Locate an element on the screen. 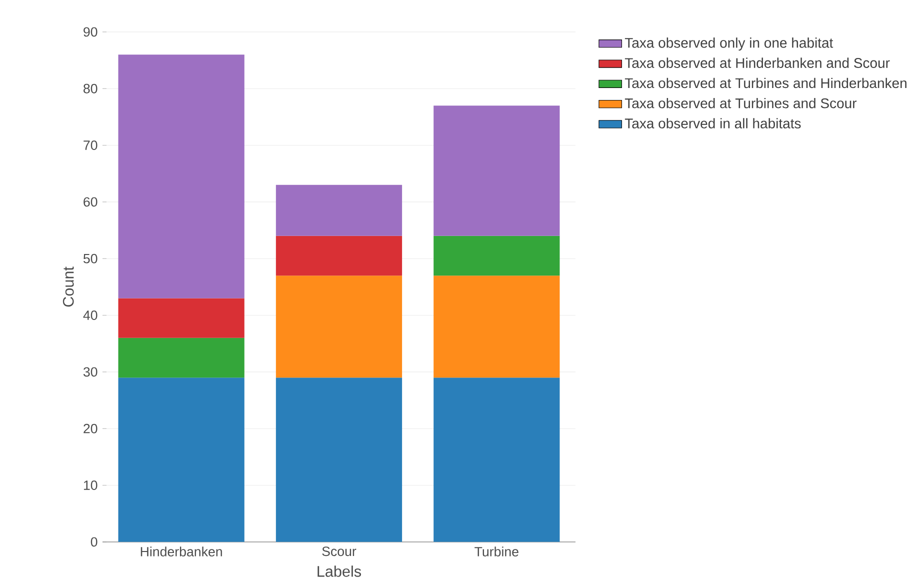 Image resolution: width=915 pixels, height=581 pixels. legend-label: Taxa observed only in one habitat is located at coordinates (729, 43).